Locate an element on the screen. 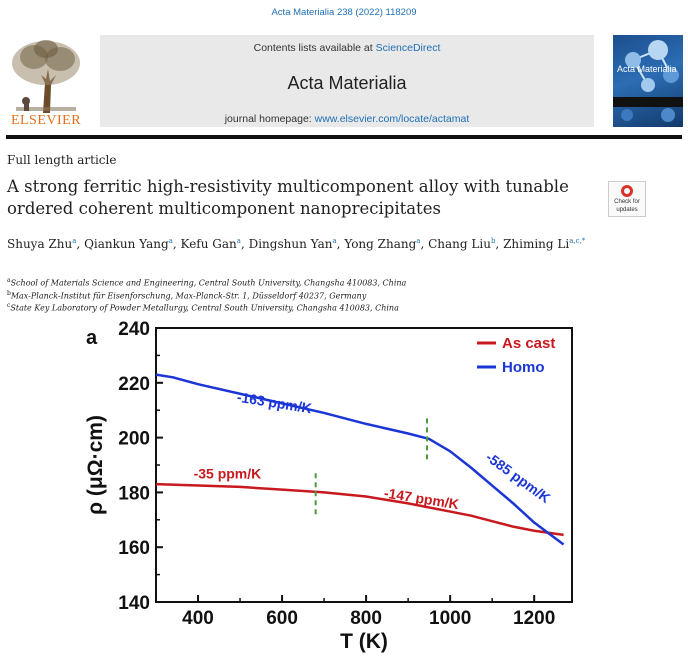 This screenshot has height=657, width=688. x-tick-label: 1000 is located at coordinates (450, 618).